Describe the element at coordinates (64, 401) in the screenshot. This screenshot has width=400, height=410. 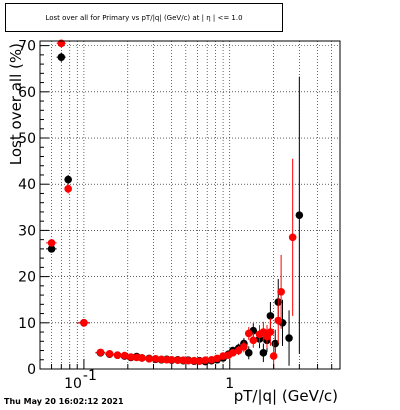
I see `timestamp-footer: Thu May 20 16:02:12 2021` at that location.